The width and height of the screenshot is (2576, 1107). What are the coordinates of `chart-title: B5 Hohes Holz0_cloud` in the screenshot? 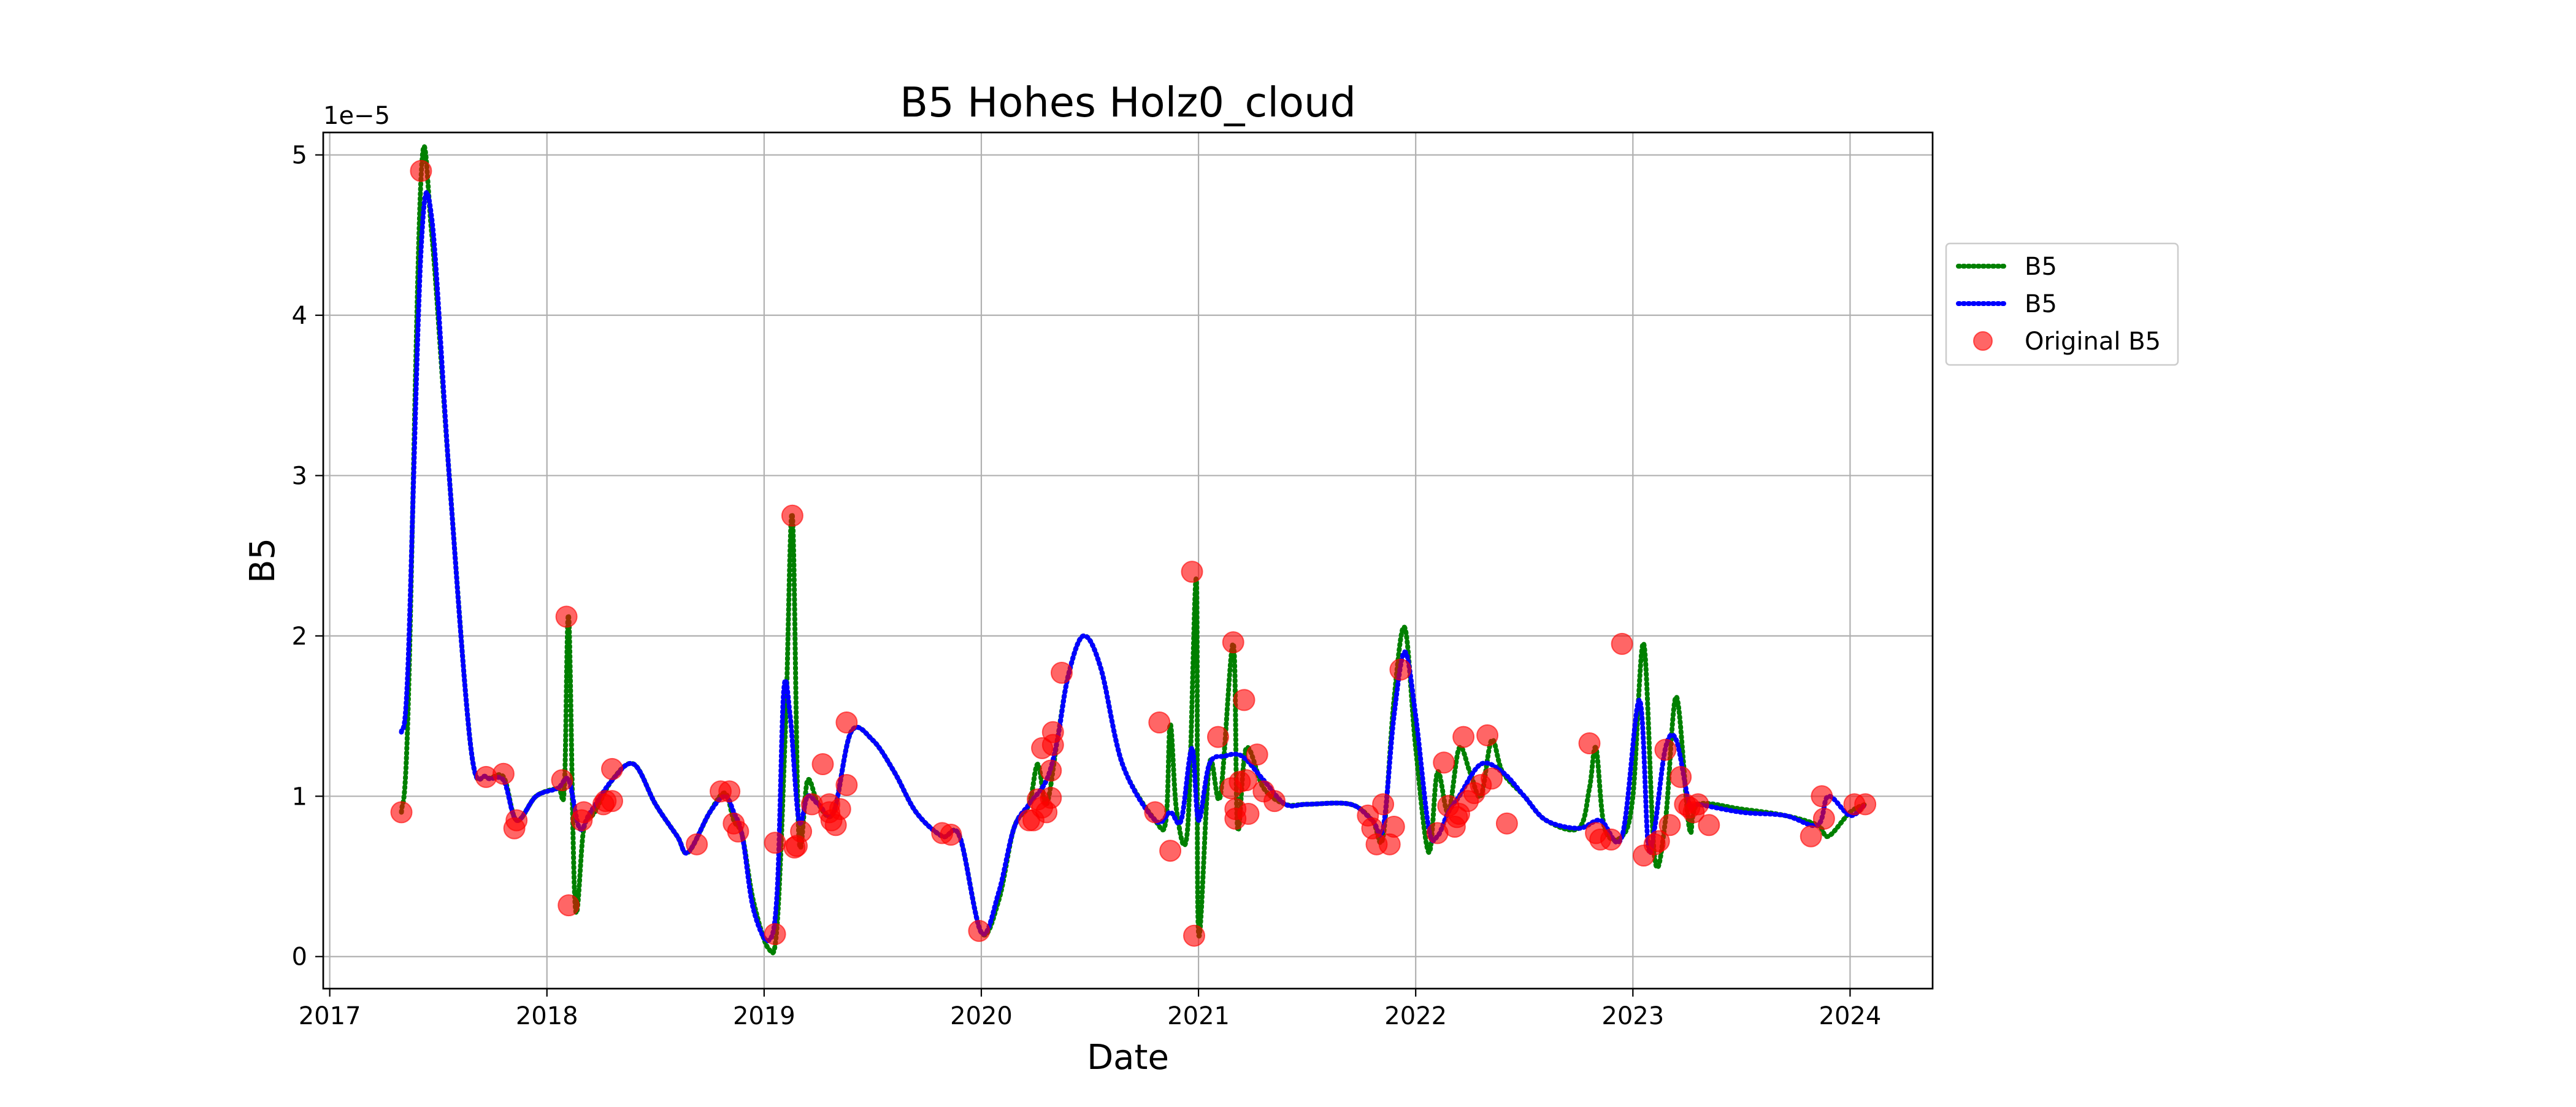 It's located at (1128, 102).